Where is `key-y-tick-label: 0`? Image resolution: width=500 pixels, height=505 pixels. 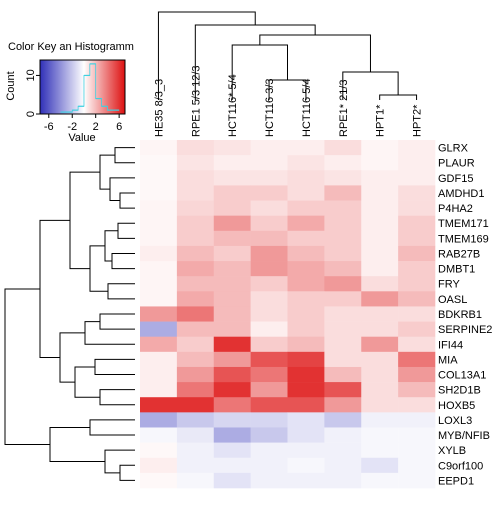
key-y-tick-label: 0 is located at coordinates (31, 114).